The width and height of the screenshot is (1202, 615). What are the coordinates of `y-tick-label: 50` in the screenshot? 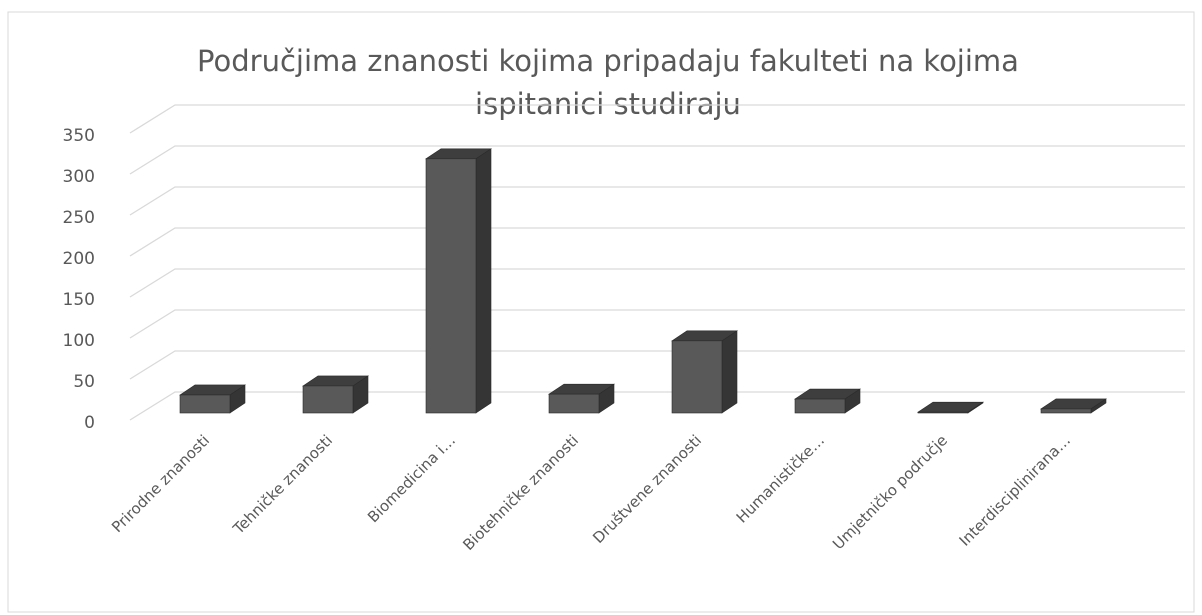 It's located at (84, 382).